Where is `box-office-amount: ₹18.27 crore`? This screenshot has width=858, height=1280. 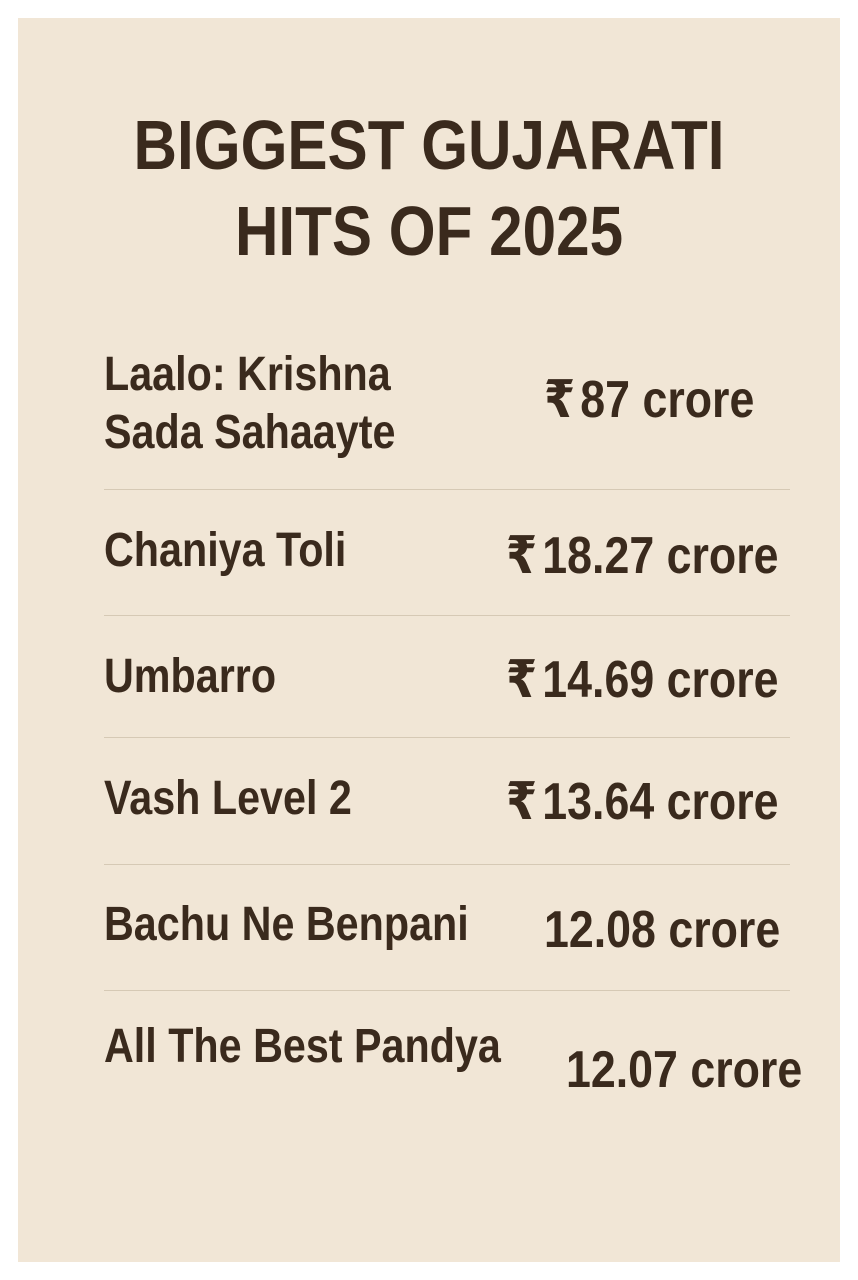
box-office-amount: ₹18.27 crore is located at coordinates (642, 556).